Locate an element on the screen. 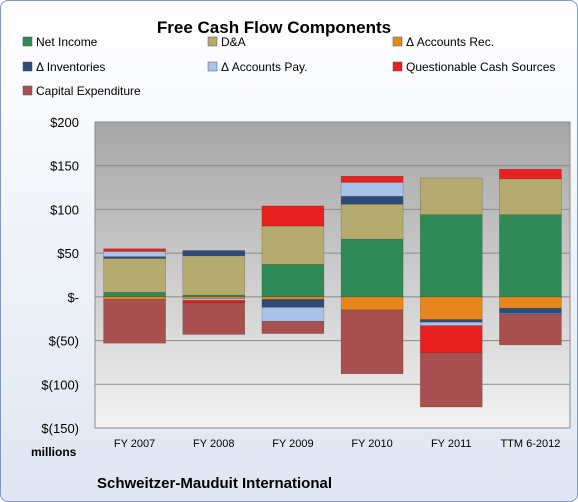  bar-accounts-pay-fy-2009 is located at coordinates (293, 314).